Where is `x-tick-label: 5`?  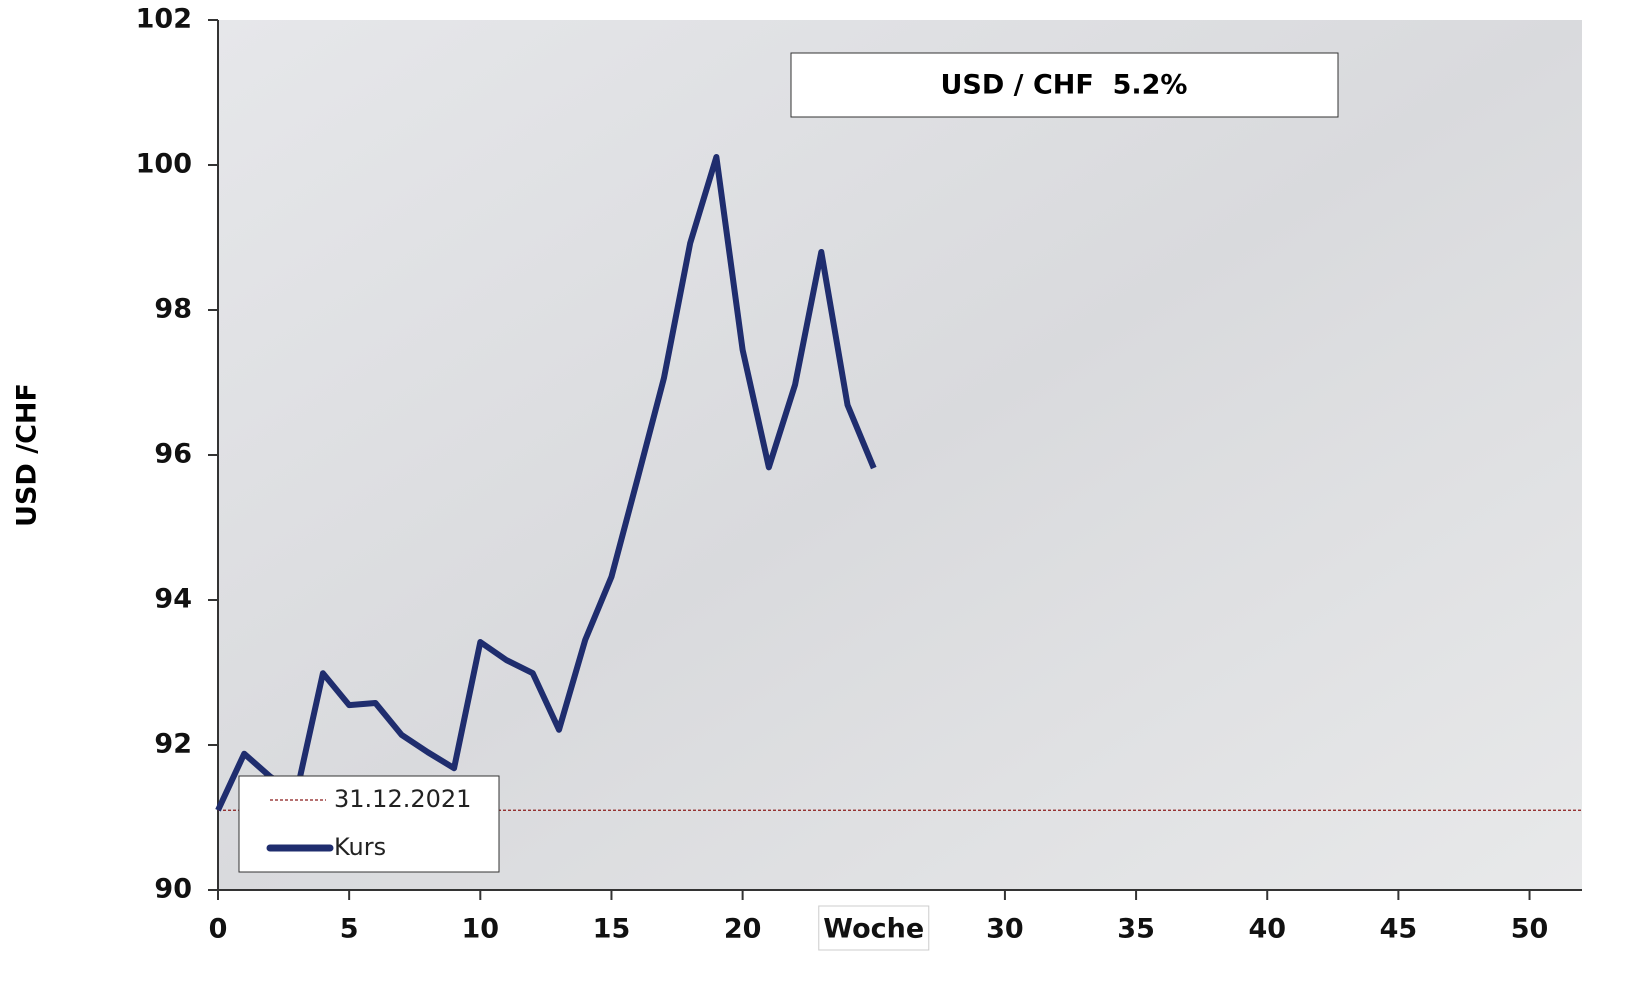 x-tick-label: 5 is located at coordinates (349, 929).